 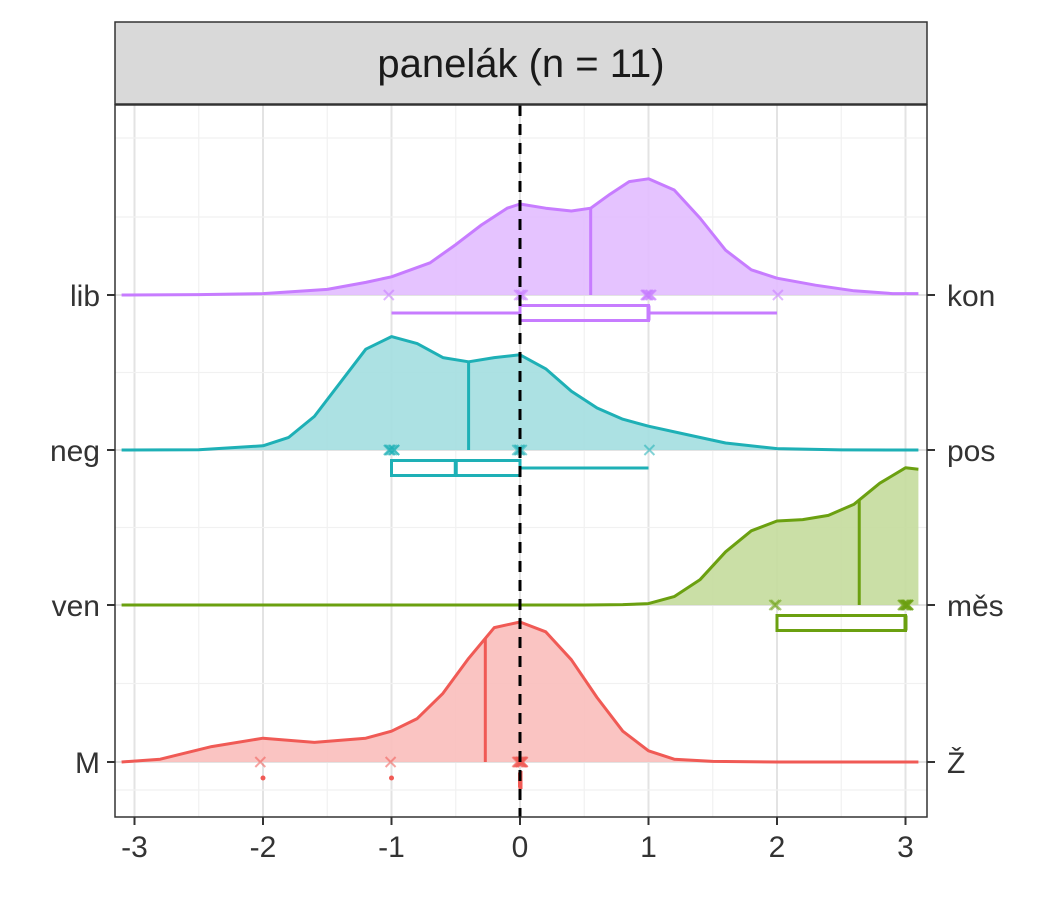 I want to click on series-pair-ven-mes, so click(x=520, y=549).